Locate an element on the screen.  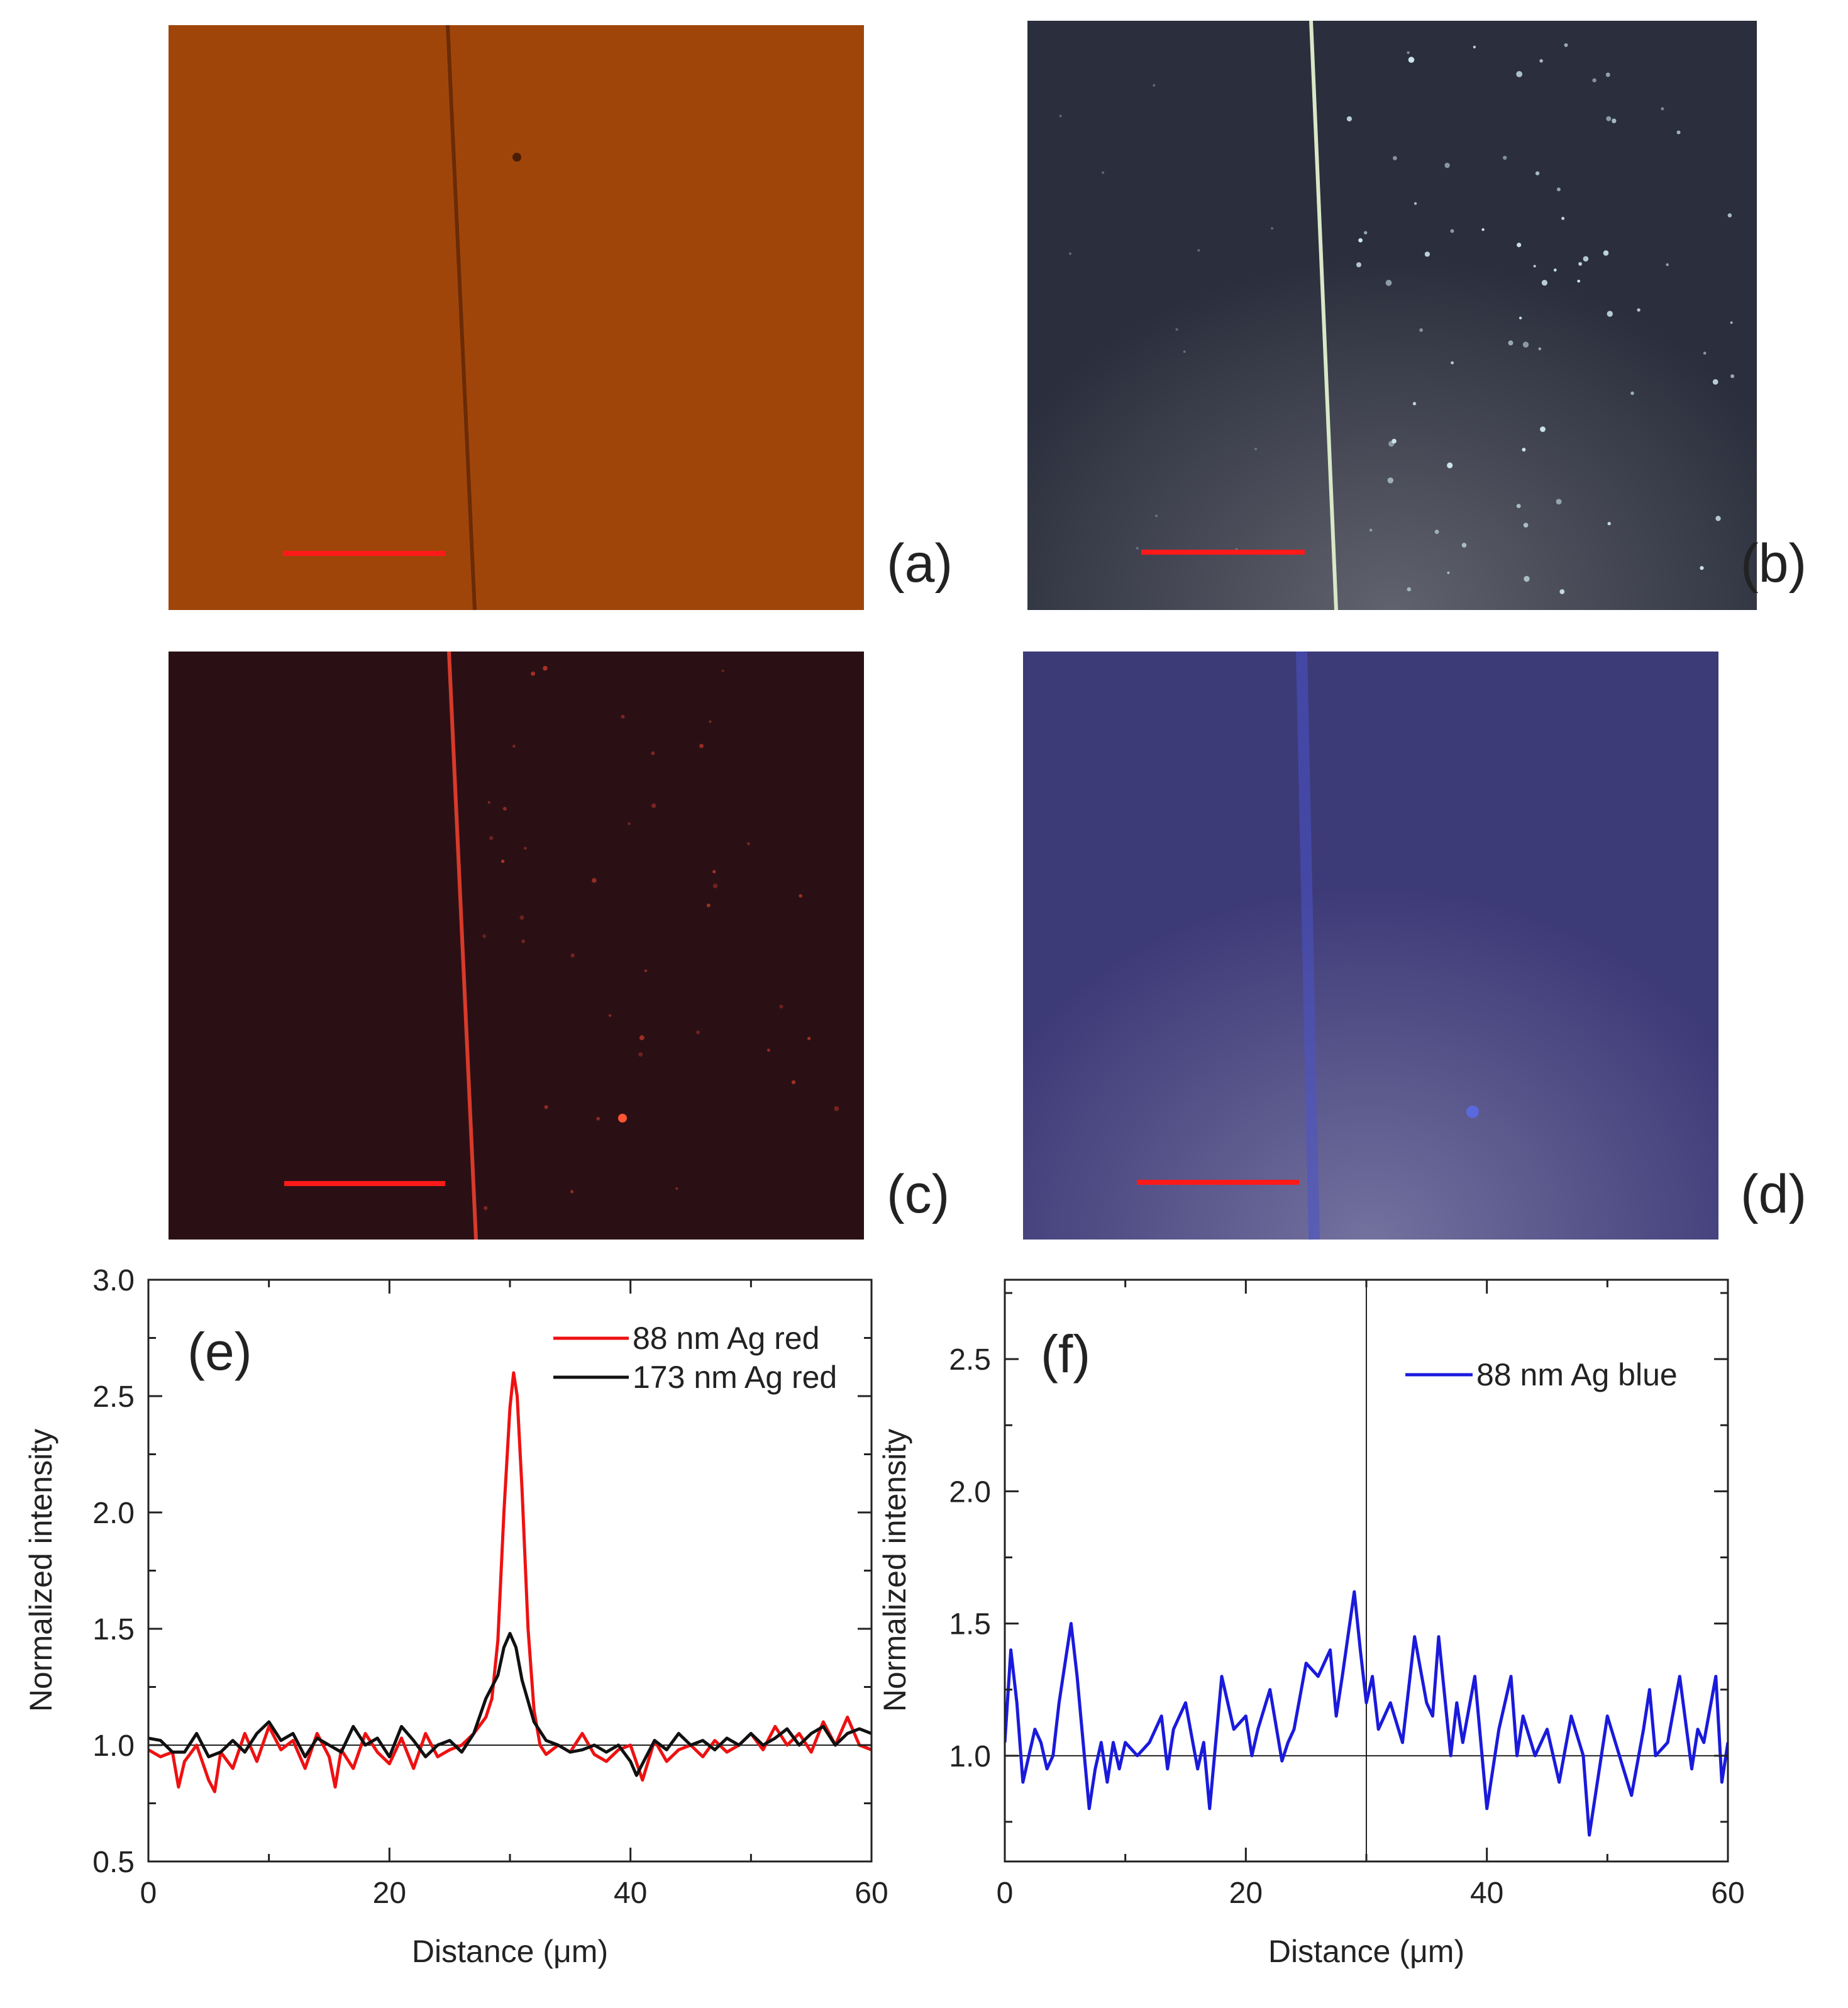
x-tick-label: 0 is located at coordinates (1006, 1893).